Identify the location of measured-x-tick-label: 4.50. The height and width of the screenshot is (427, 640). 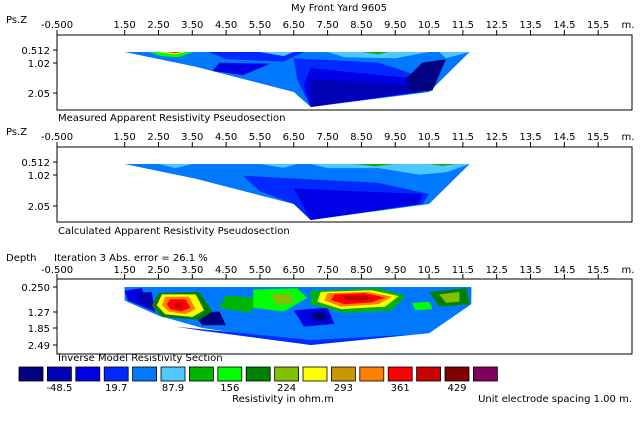
(226, 25).